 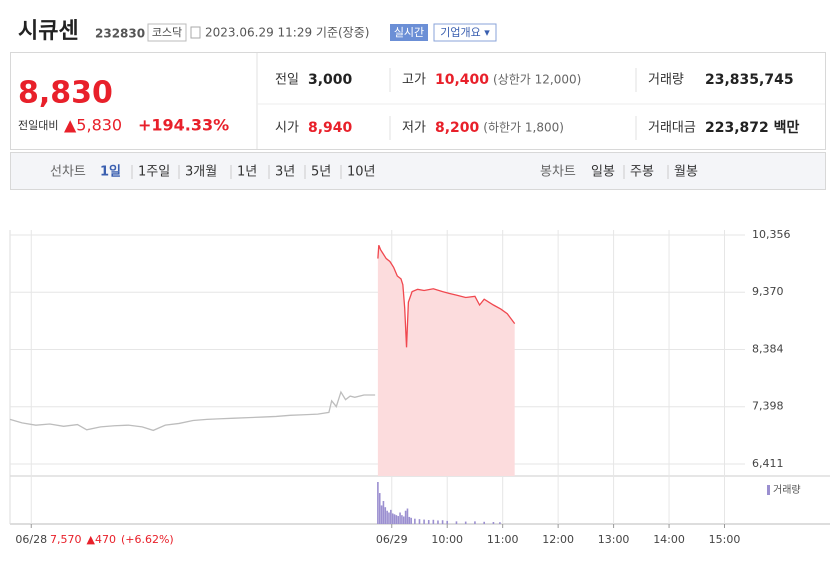 I want to click on price: 8,830, so click(x=65, y=93).